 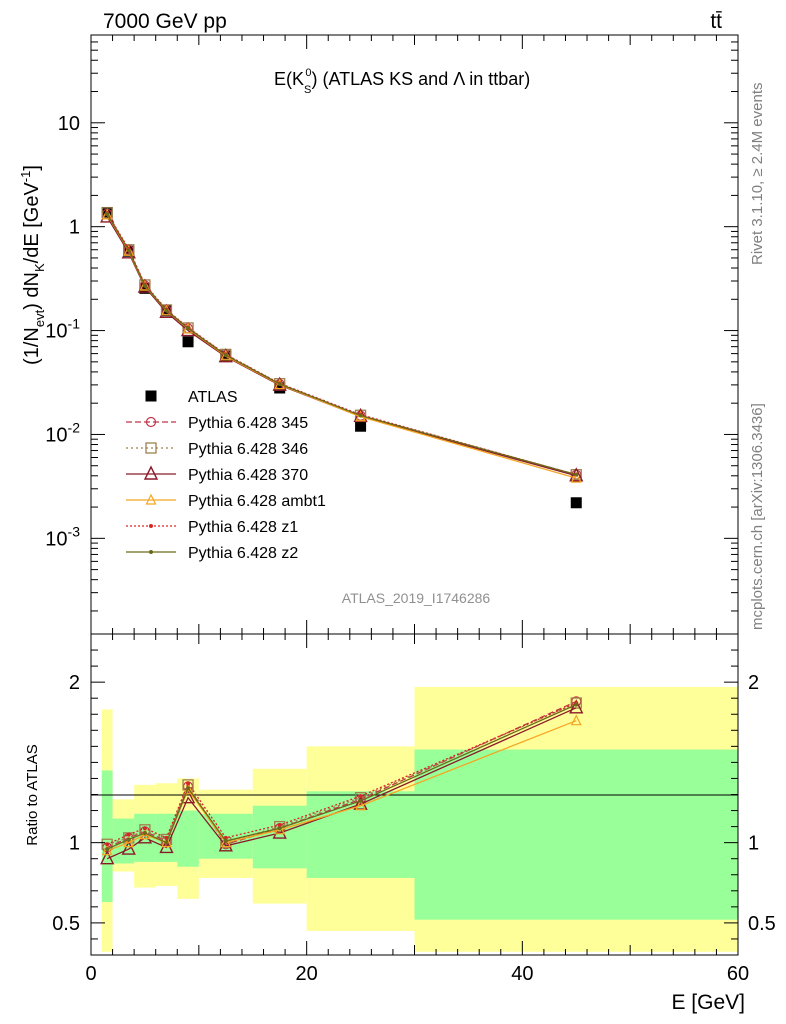 What do you see at coordinates (69, 124) in the screenshot?
I see `y-tick-label: 10` at bounding box center [69, 124].